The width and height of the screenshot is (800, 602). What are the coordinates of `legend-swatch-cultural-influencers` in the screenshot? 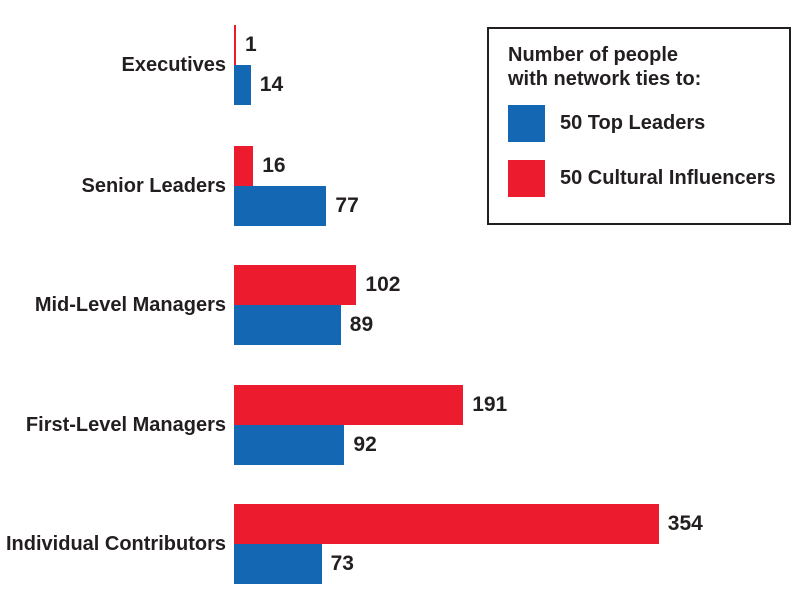 It's located at (526, 178).